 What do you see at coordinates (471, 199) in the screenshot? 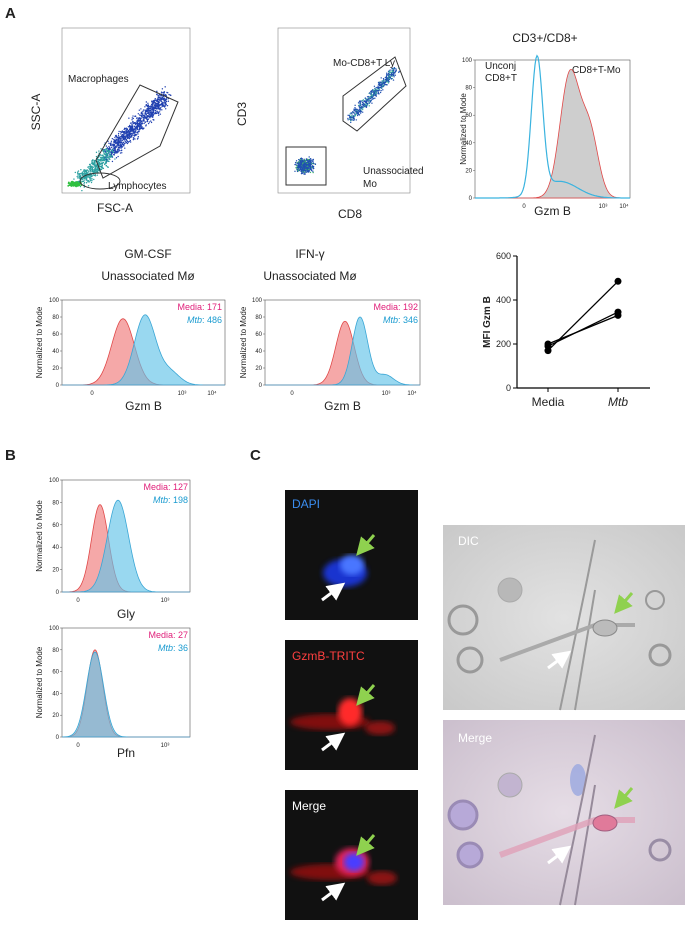
I see `y-tick-label: 0` at bounding box center [471, 199].